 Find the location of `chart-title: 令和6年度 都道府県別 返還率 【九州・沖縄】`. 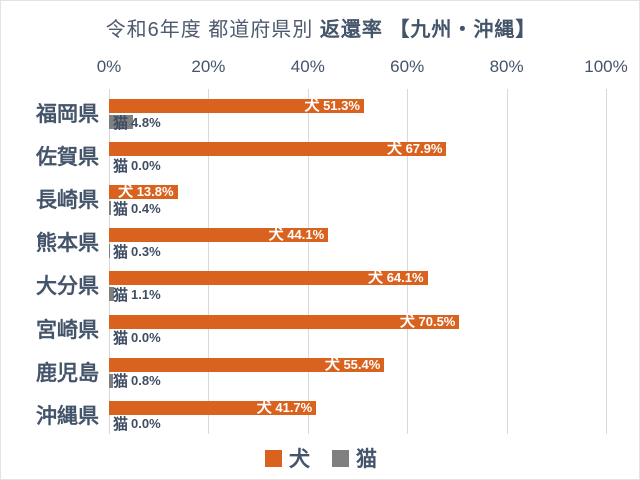

chart-title: 令和6年度 都道府県別 返還率 【九州・沖縄】 is located at coordinates (320, 27).